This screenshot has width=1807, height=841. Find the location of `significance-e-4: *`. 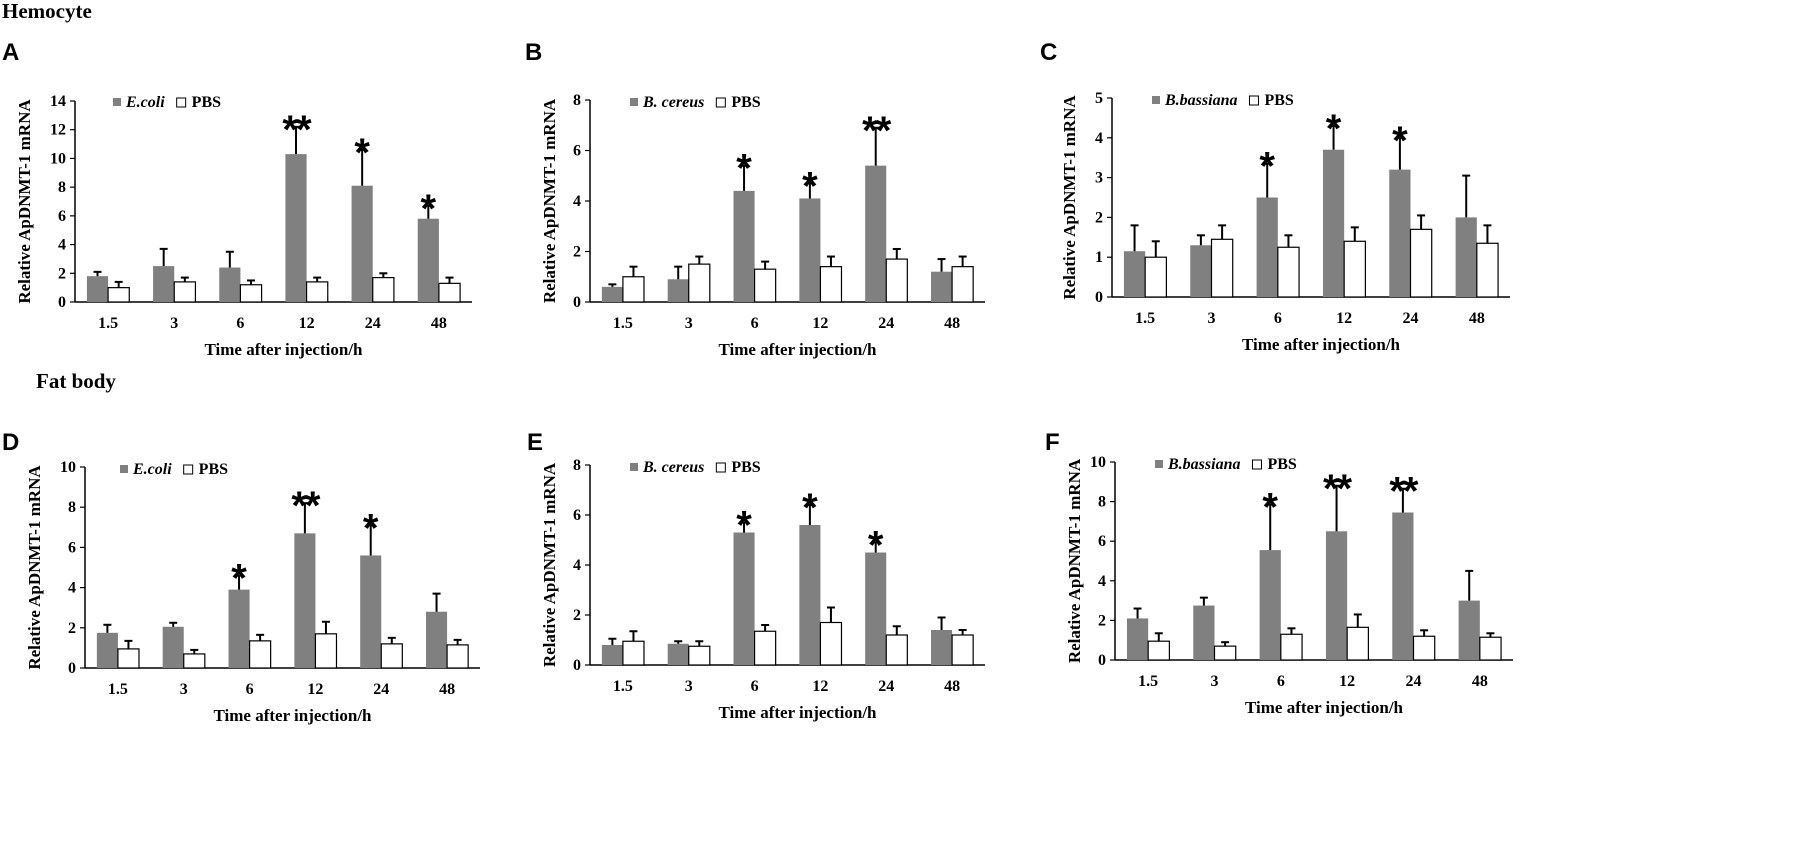

significance-e-4: * is located at coordinates (876, 546).